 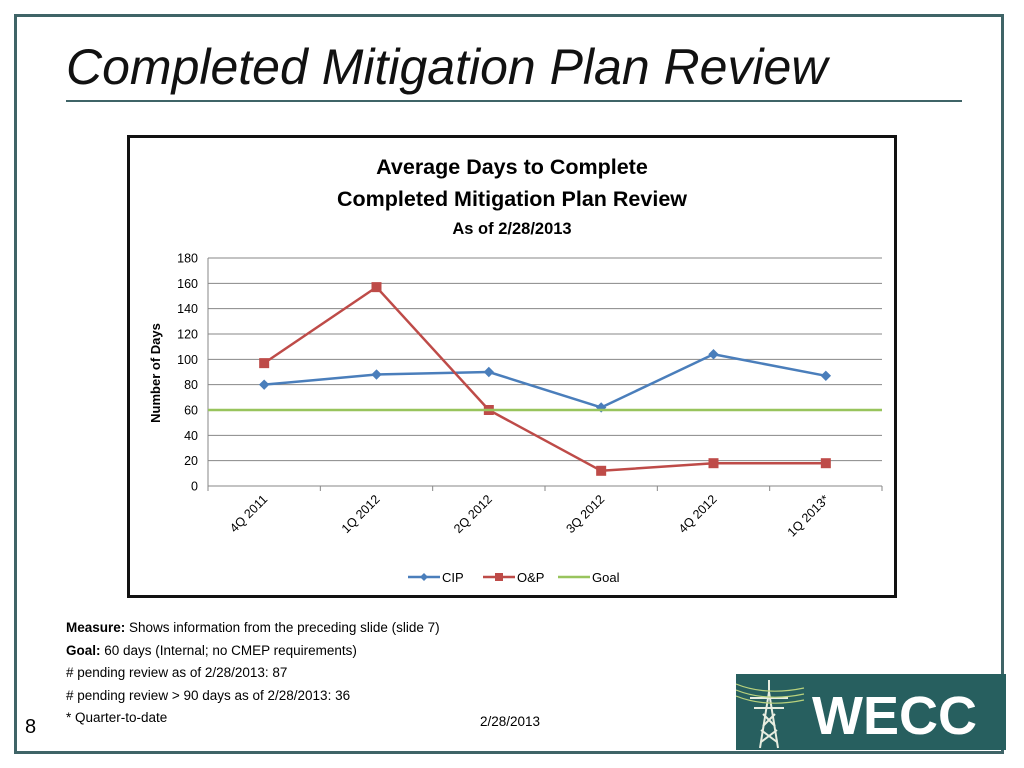 What do you see at coordinates (117, 717) in the screenshot?
I see `quarter-to-date-note: * Quarter-to-date` at bounding box center [117, 717].